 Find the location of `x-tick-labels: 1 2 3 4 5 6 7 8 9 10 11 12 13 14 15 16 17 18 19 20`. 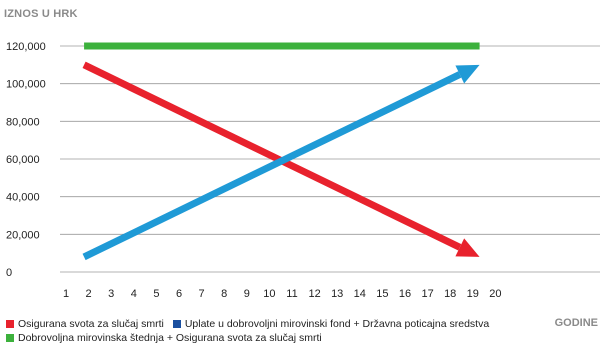

x-tick-labels: 1 2 3 4 5 6 7 8 9 10 11 12 13 14 15 16 17 18 19 20 is located at coordinates (282, 294).